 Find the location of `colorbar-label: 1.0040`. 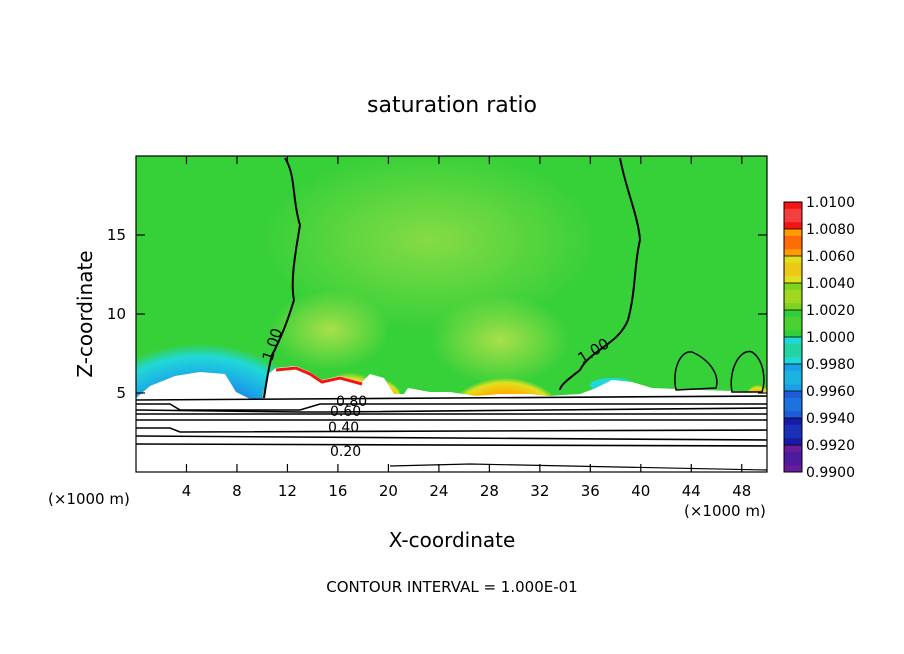

colorbar-label: 1.0040 is located at coordinates (830, 284).